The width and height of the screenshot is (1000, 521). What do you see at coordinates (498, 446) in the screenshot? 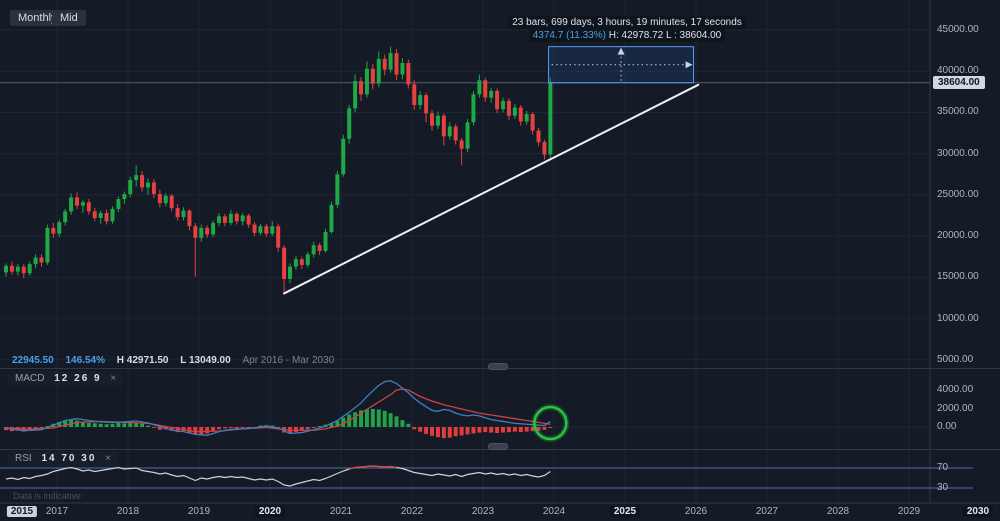
I see `rsi-pane-resize-handle` at bounding box center [498, 446].